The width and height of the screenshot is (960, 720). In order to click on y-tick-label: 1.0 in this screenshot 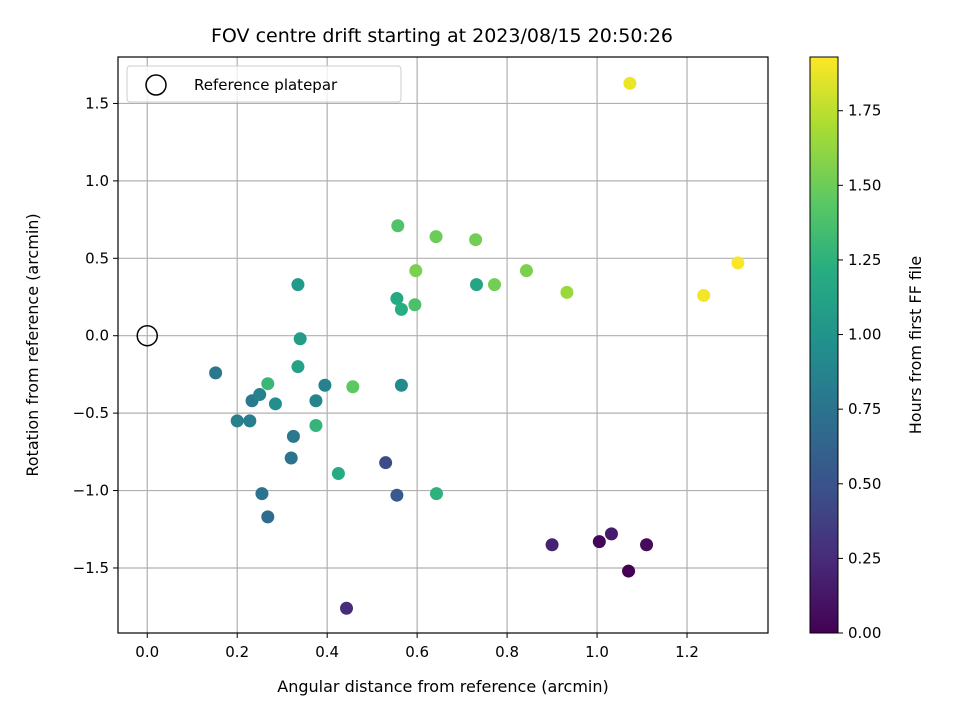, I will do `click(97, 181)`.